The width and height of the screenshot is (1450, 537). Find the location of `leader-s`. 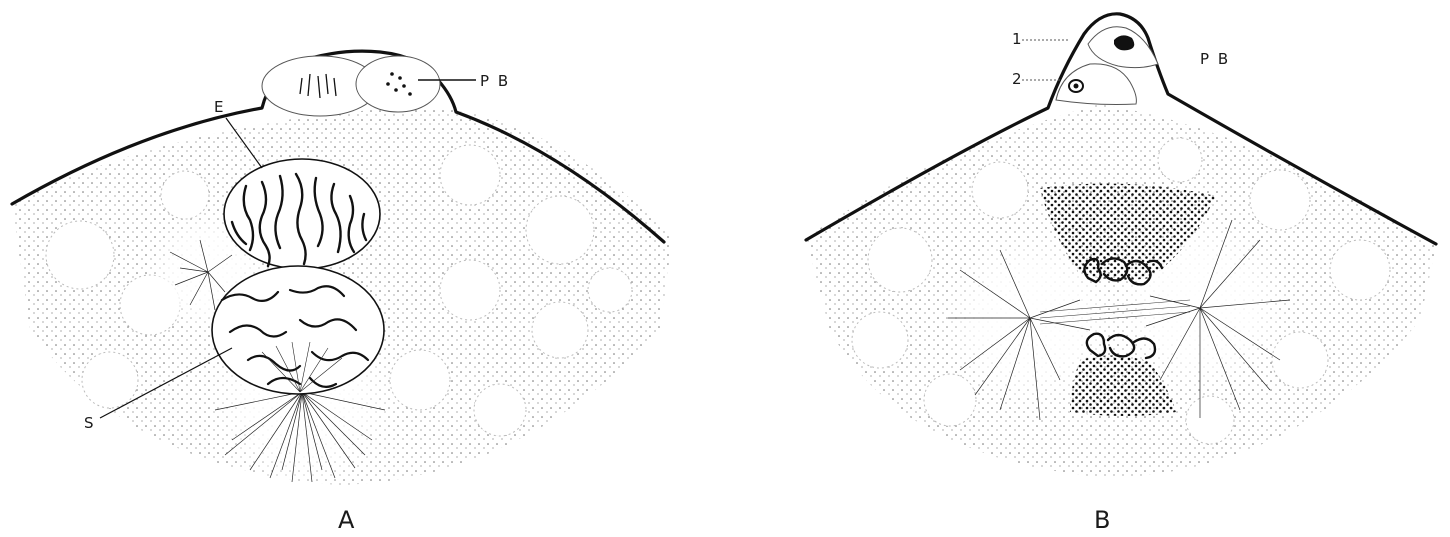

leader-s is located at coordinates (166, 383).